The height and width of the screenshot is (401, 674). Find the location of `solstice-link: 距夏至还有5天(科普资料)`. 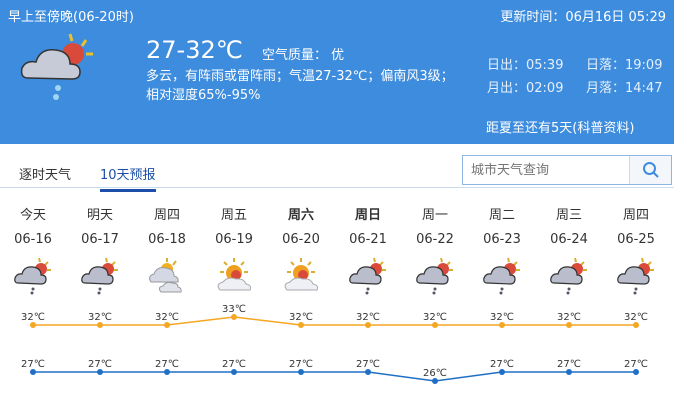

solstice-link: 距夏至还有5天(科普资料) is located at coordinates (560, 128).